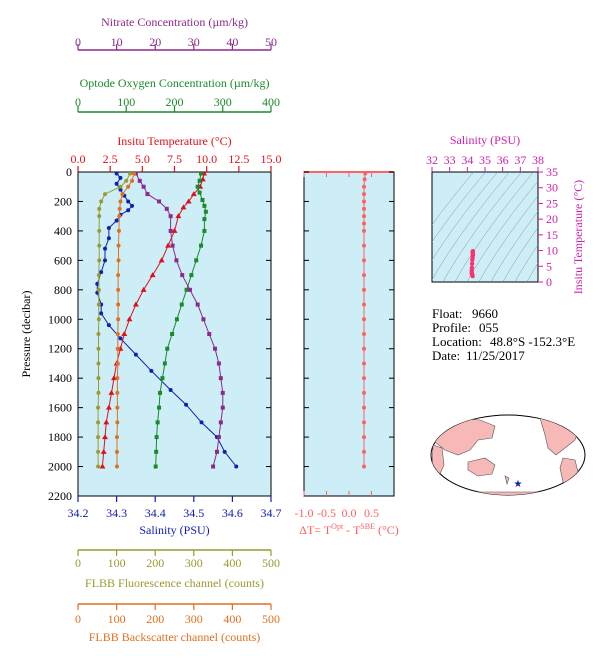 The width and height of the screenshot is (608, 662). I want to click on pressure-tick-label: 800, so click(63, 290).